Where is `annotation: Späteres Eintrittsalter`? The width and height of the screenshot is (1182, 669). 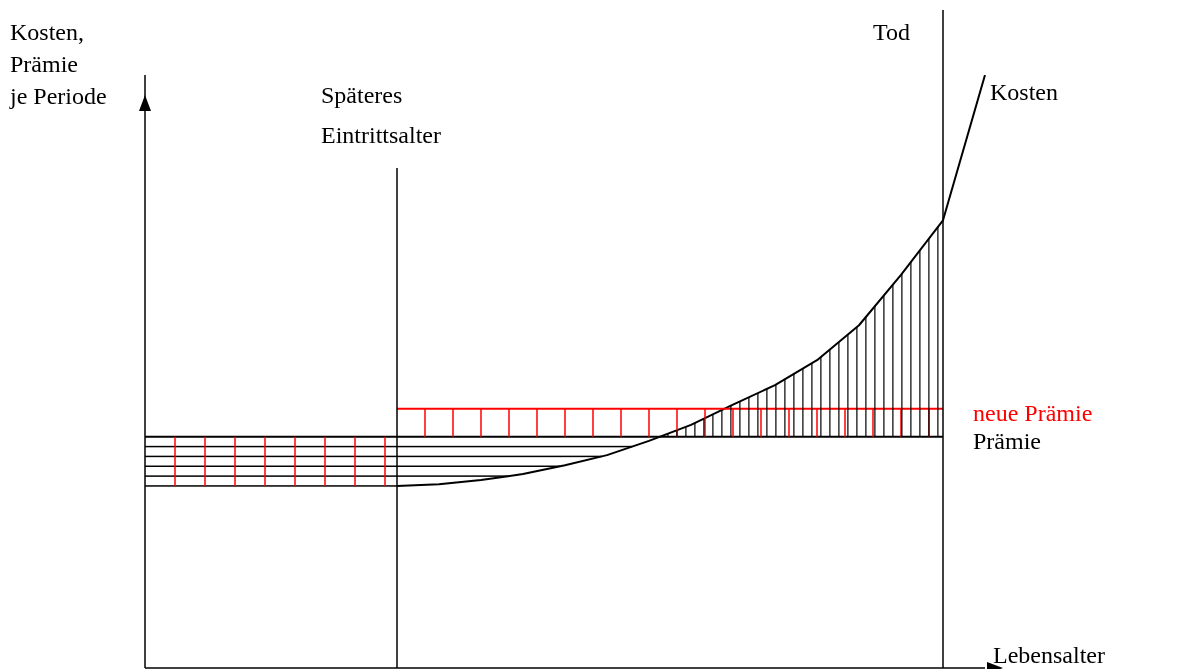
annotation: Späteres Eintrittsalter is located at coordinates (381, 115).